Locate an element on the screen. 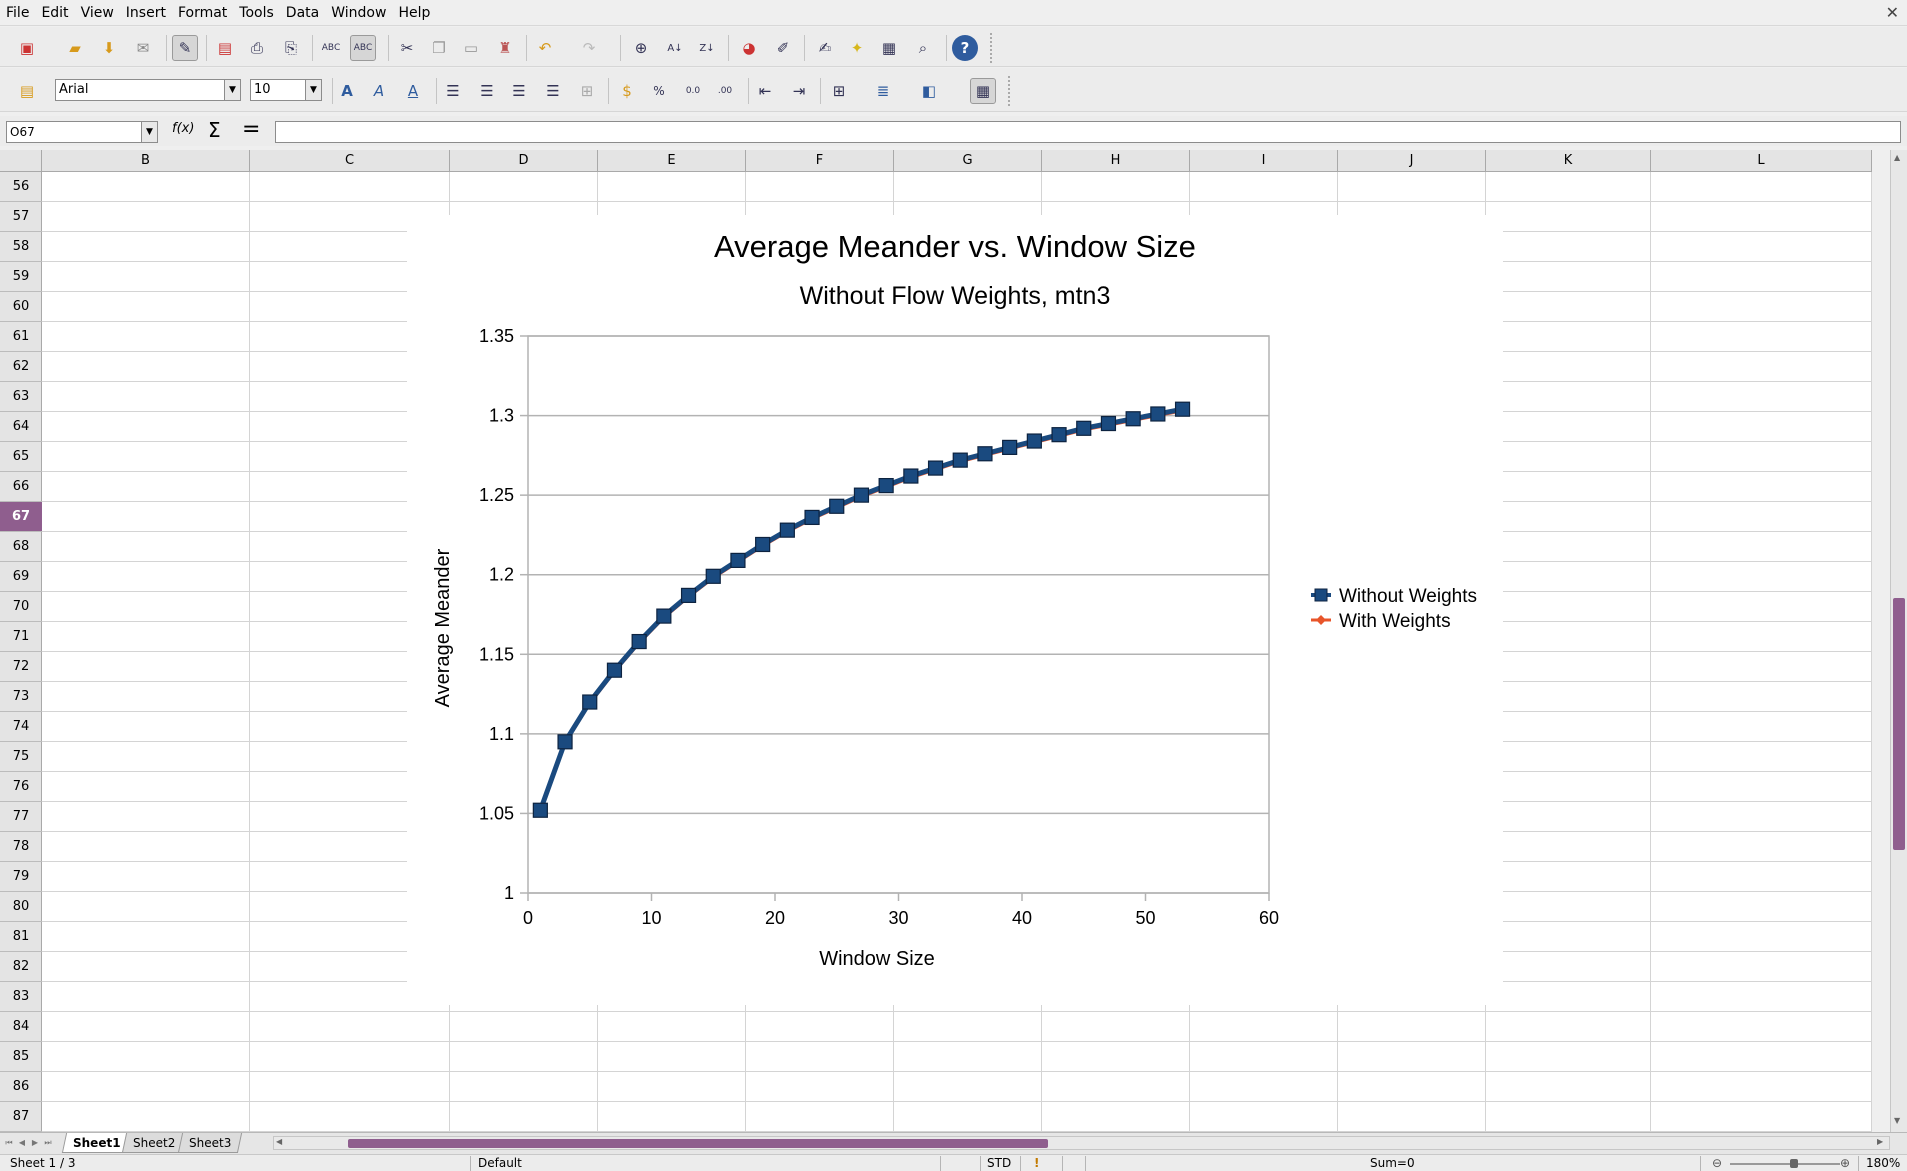 This screenshot has height=1171, width=1907. print-icon: ⎙ is located at coordinates (256, 48).